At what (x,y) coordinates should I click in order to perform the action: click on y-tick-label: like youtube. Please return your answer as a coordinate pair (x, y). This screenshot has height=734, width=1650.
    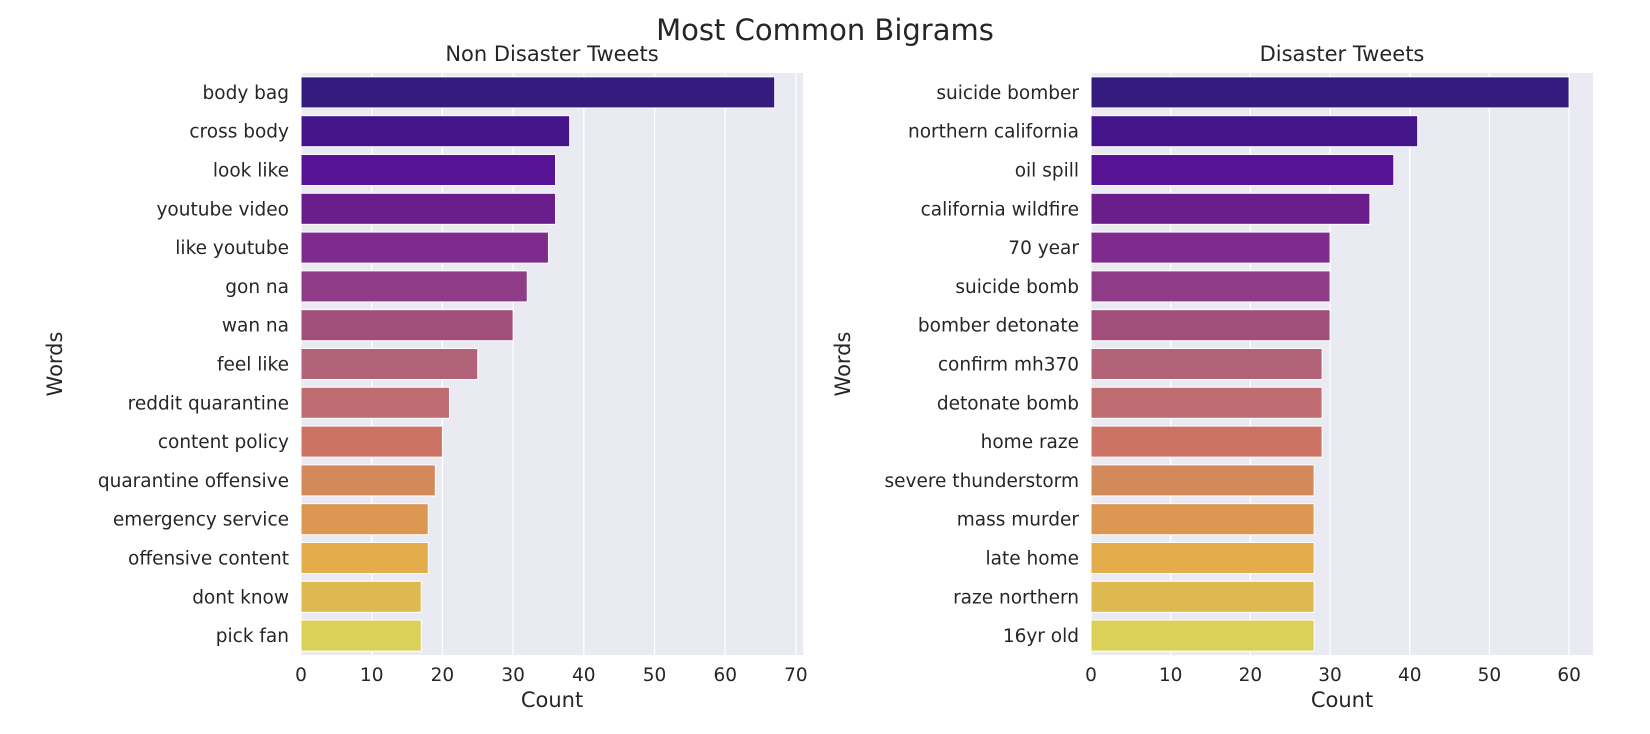
    Looking at the image, I should click on (232, 248).